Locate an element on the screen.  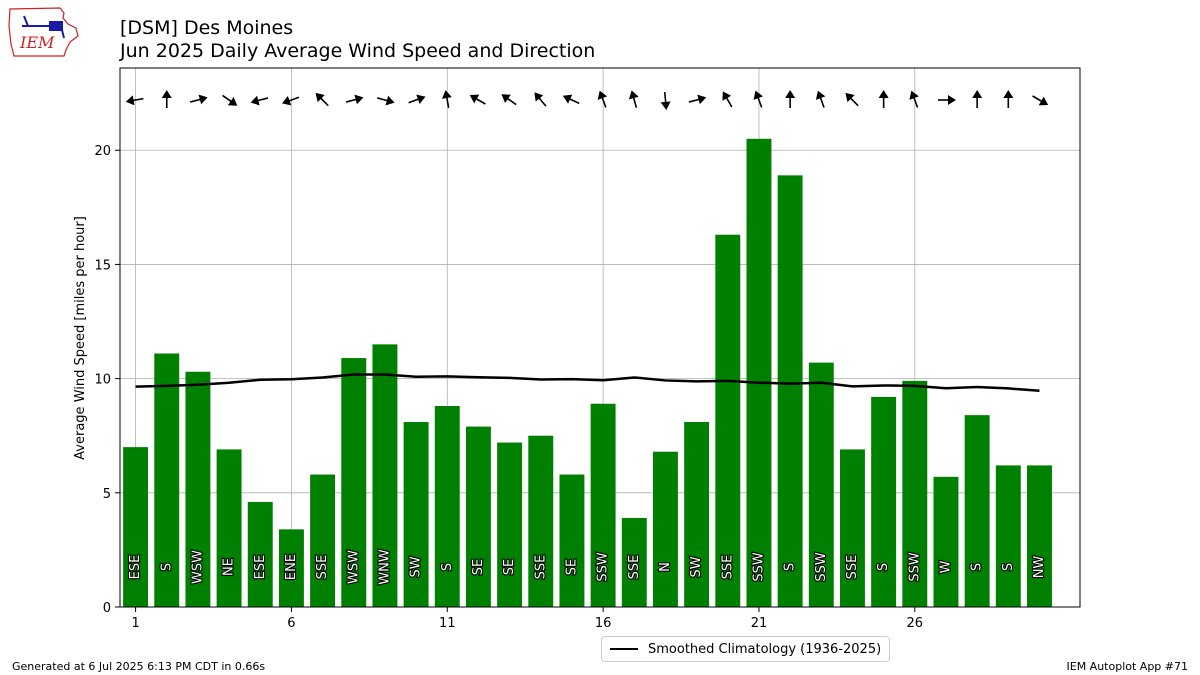
wind-barb-icon is located at coordinates (43, 27).